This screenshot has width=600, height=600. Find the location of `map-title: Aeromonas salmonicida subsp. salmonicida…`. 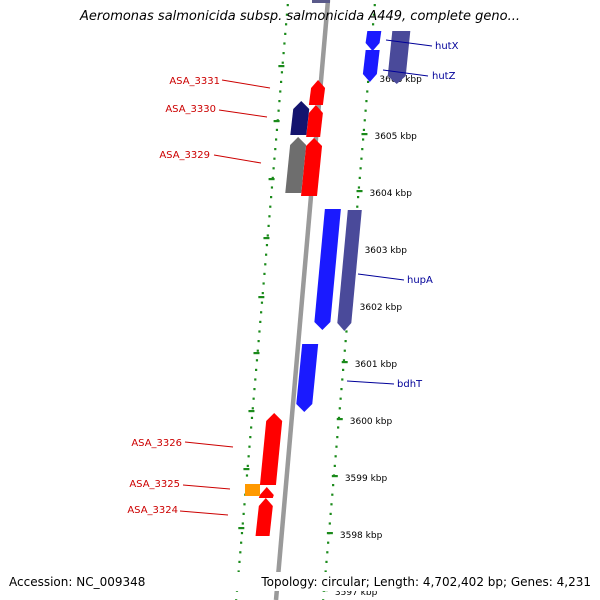

map-title: Aeromonas salmonicida subsp. salmonicida… is located at coordinates (300, 16).